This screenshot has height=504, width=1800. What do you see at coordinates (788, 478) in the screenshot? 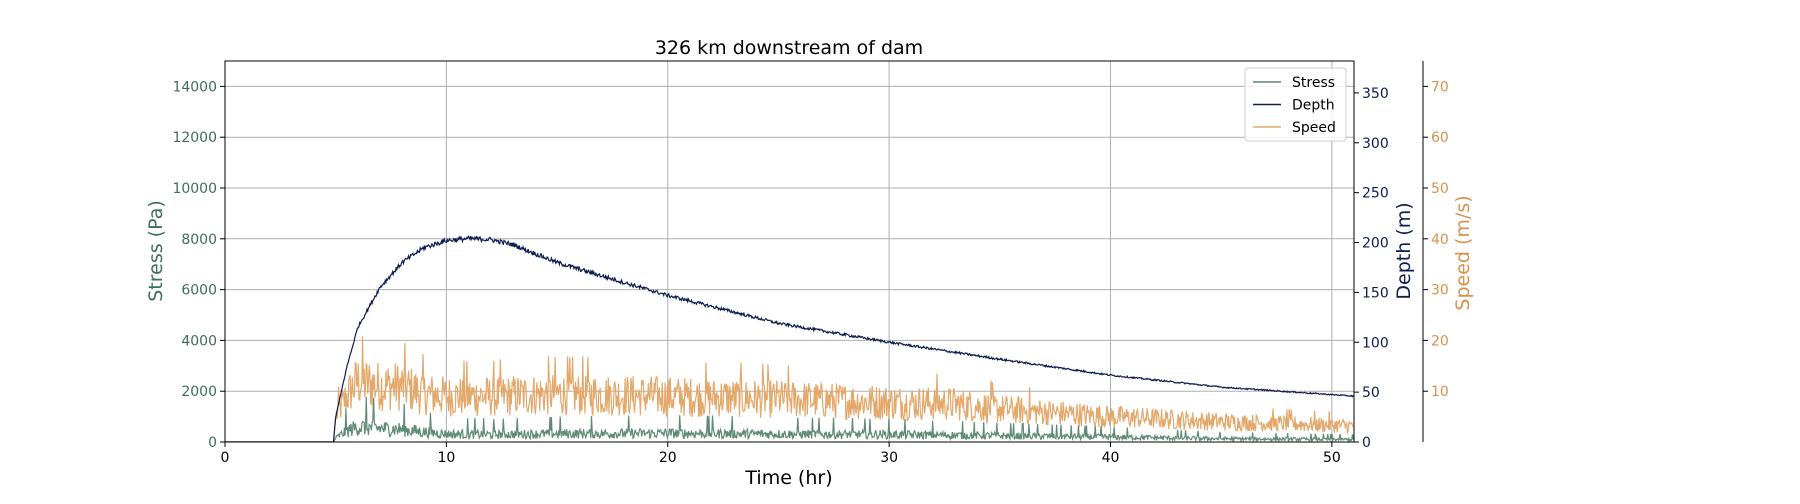
I see `x-axis-label: Time (hr)` at bounding box center [788, 478].